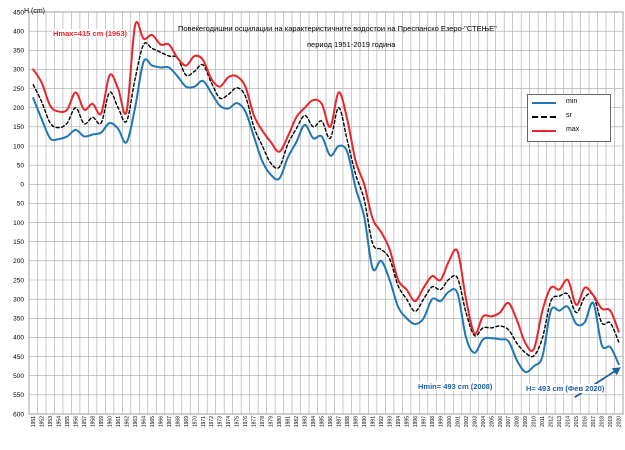 This screenshot has width=625, height=450. What do you see at coordinates (616, 371) in the screenshot?
I see `arrow-head` at bounding box center [616, 371].